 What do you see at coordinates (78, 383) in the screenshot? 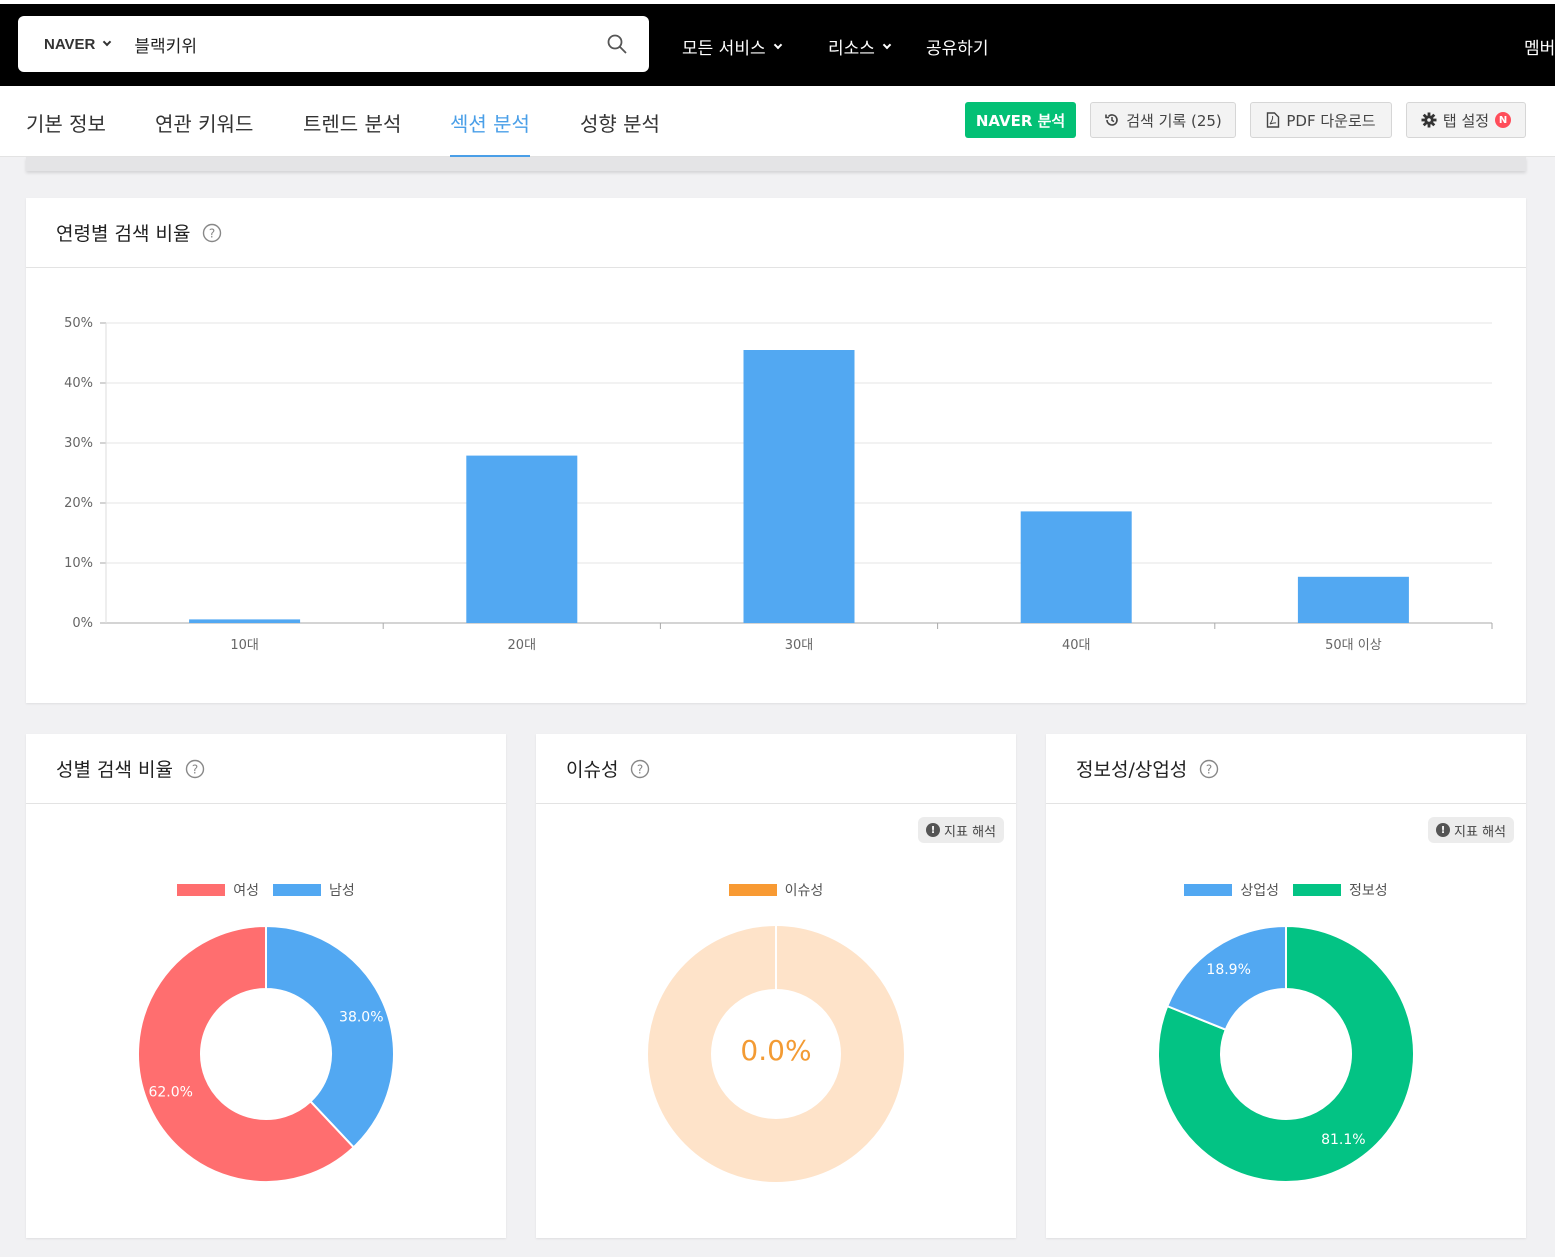
I see `y-tick-label: 40%` at bounding box center [78, 383].